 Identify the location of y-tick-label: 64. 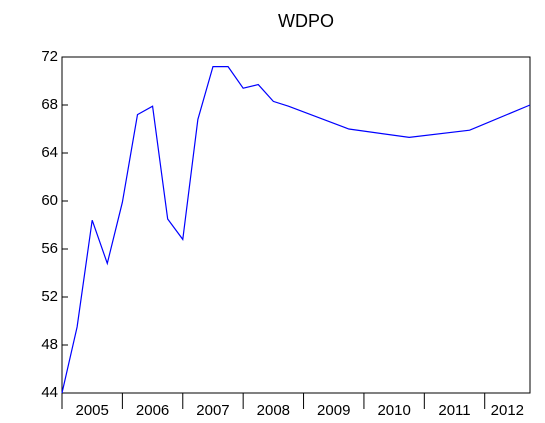
(49, 152).